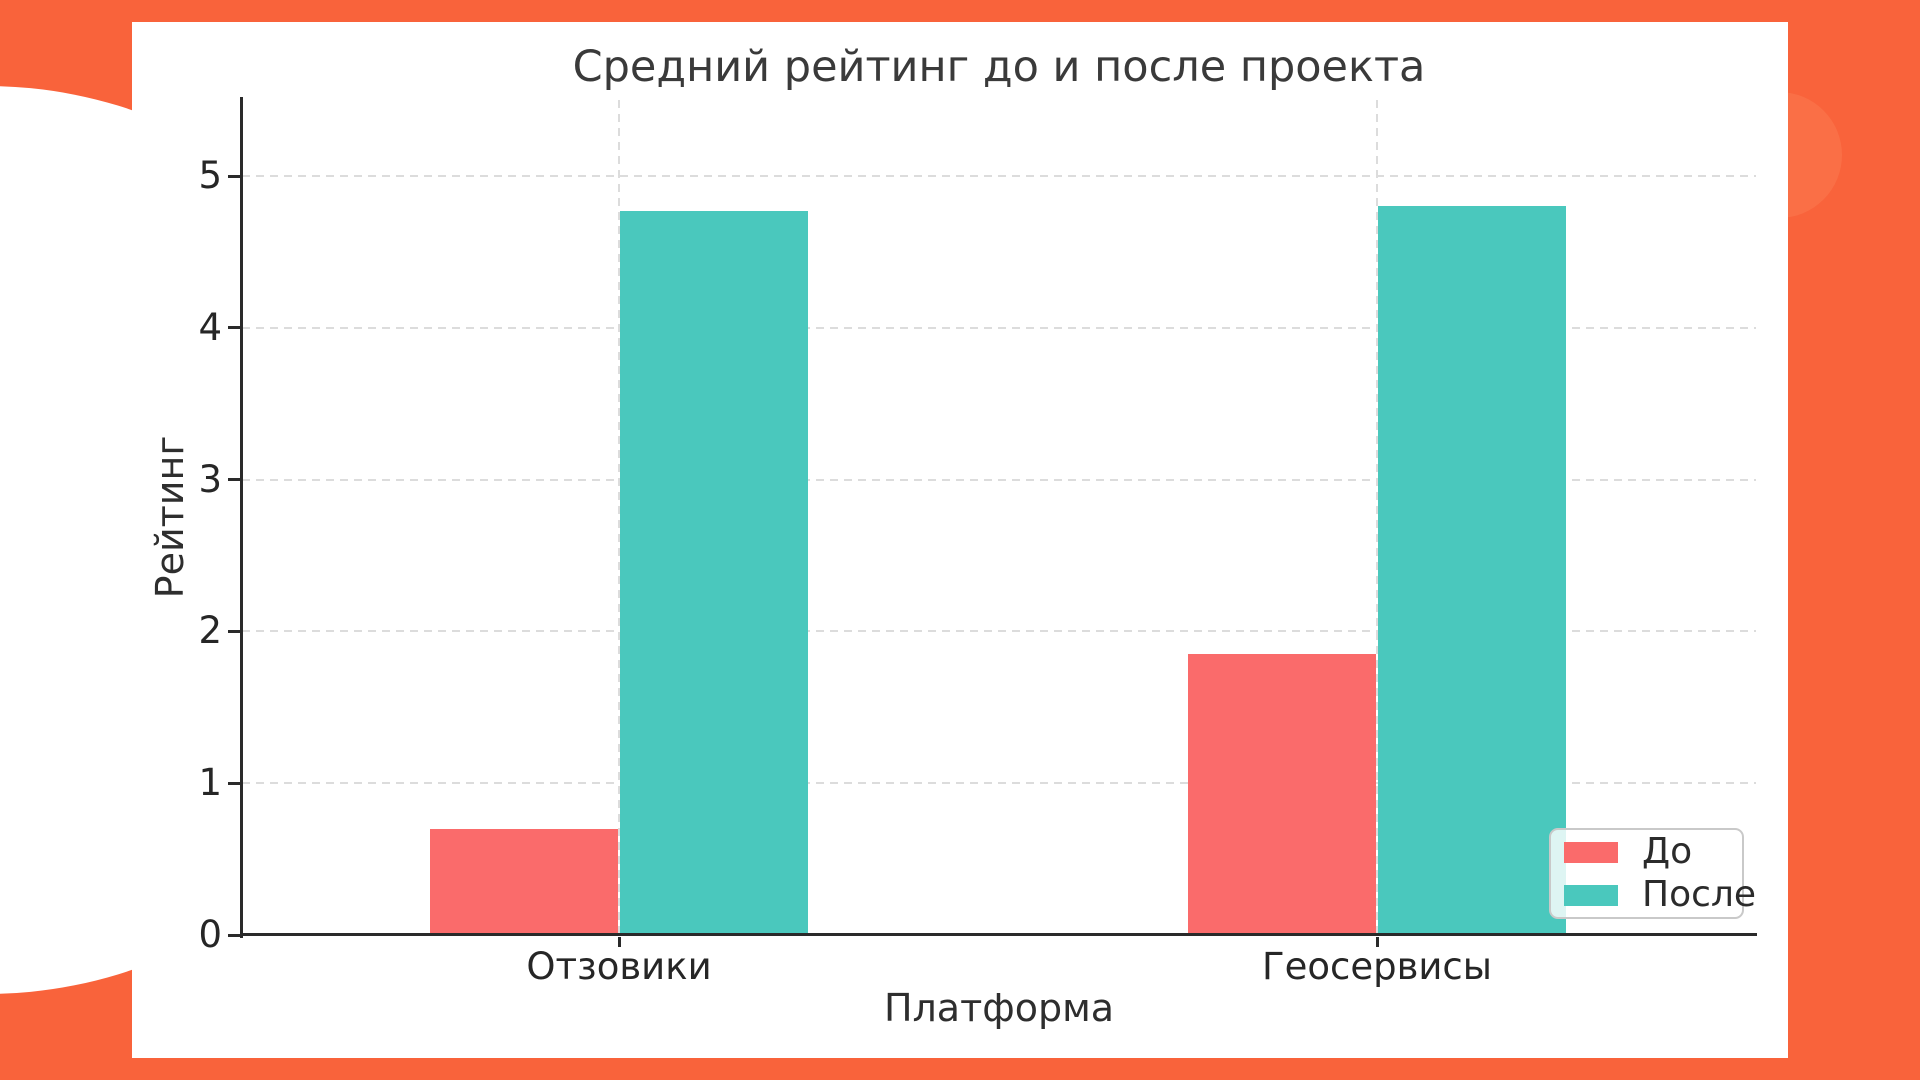 This screenshot has height=1080, width=1920. I want to click on legend-label-1: После, so click(1699, 894).